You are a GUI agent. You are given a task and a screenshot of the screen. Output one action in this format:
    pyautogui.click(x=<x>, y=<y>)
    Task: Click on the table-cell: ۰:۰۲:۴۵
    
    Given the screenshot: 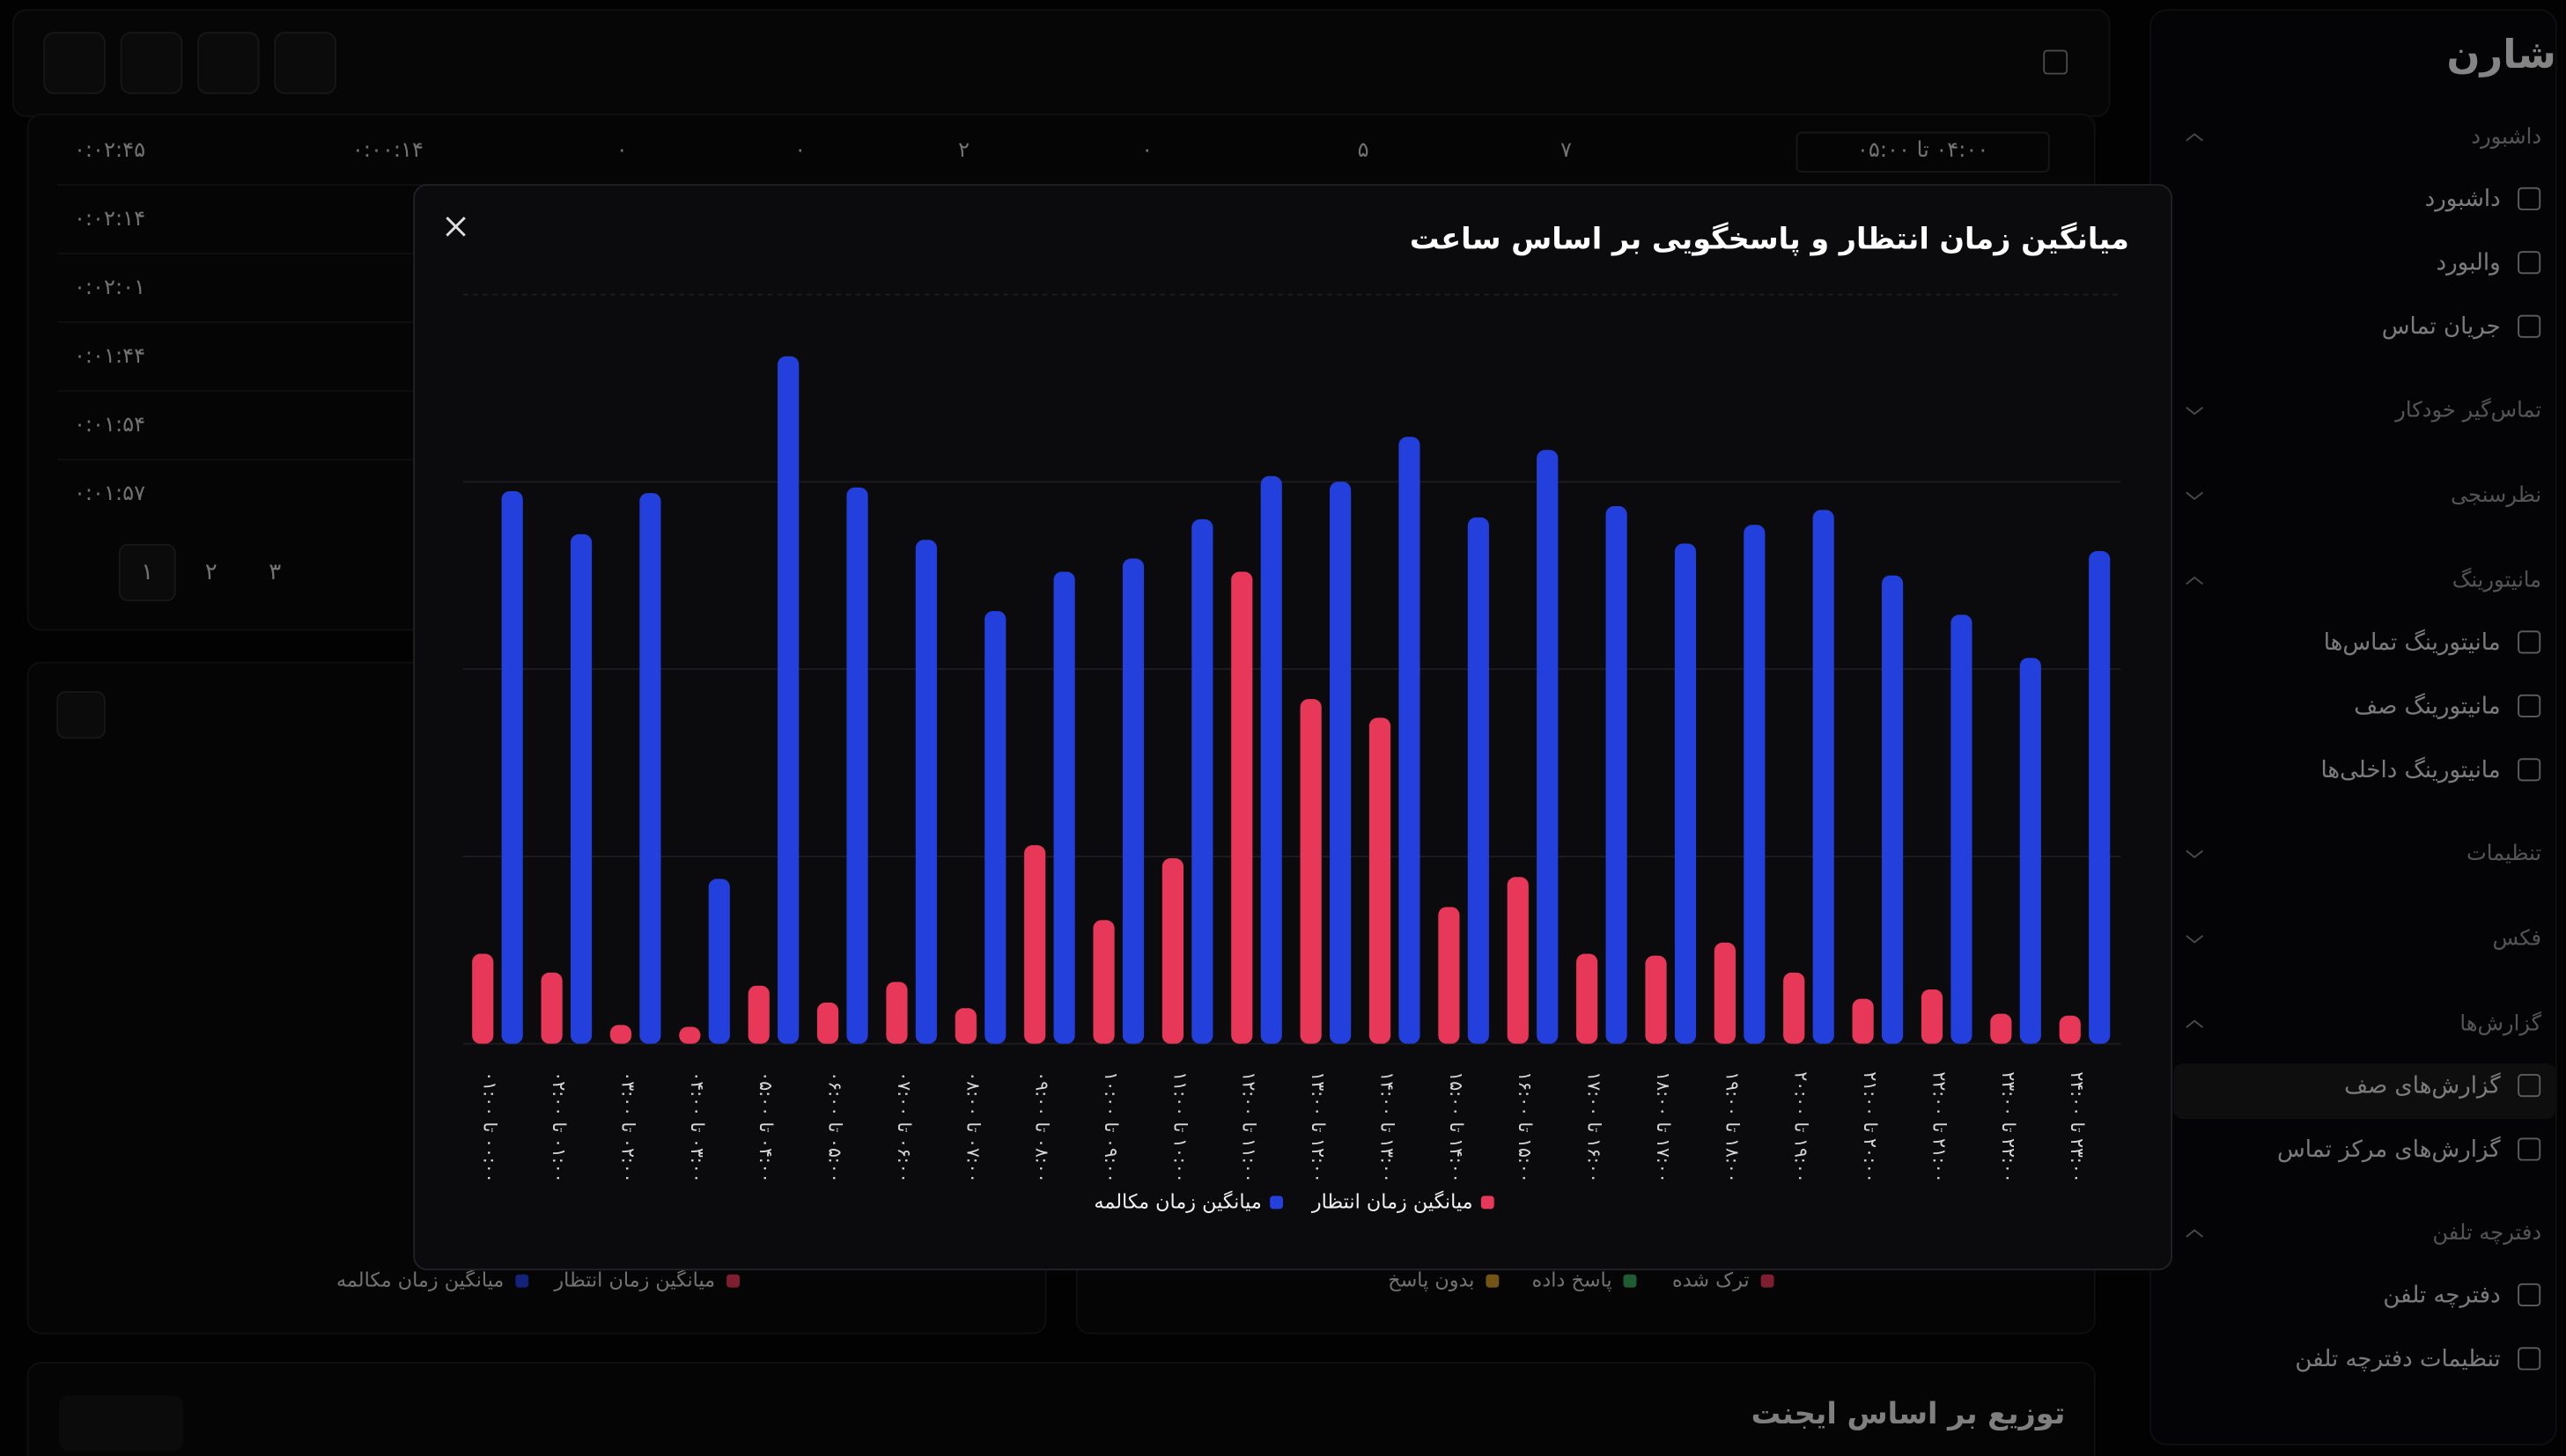 What is the action you would take?
    pyautogui.click(x=110, y=149)
    